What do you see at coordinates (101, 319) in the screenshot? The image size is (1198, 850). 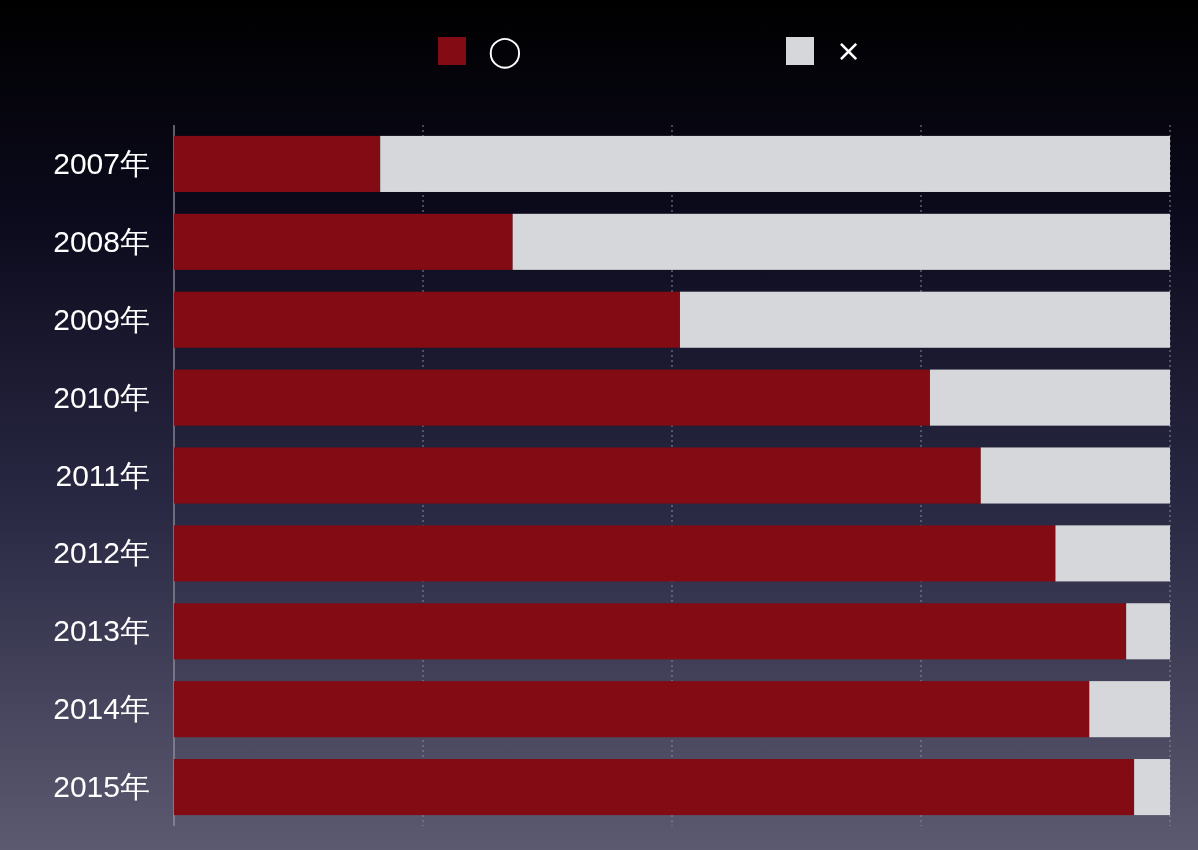 I see `y-tick-label: 2009年` at bounding box center [101, 319].